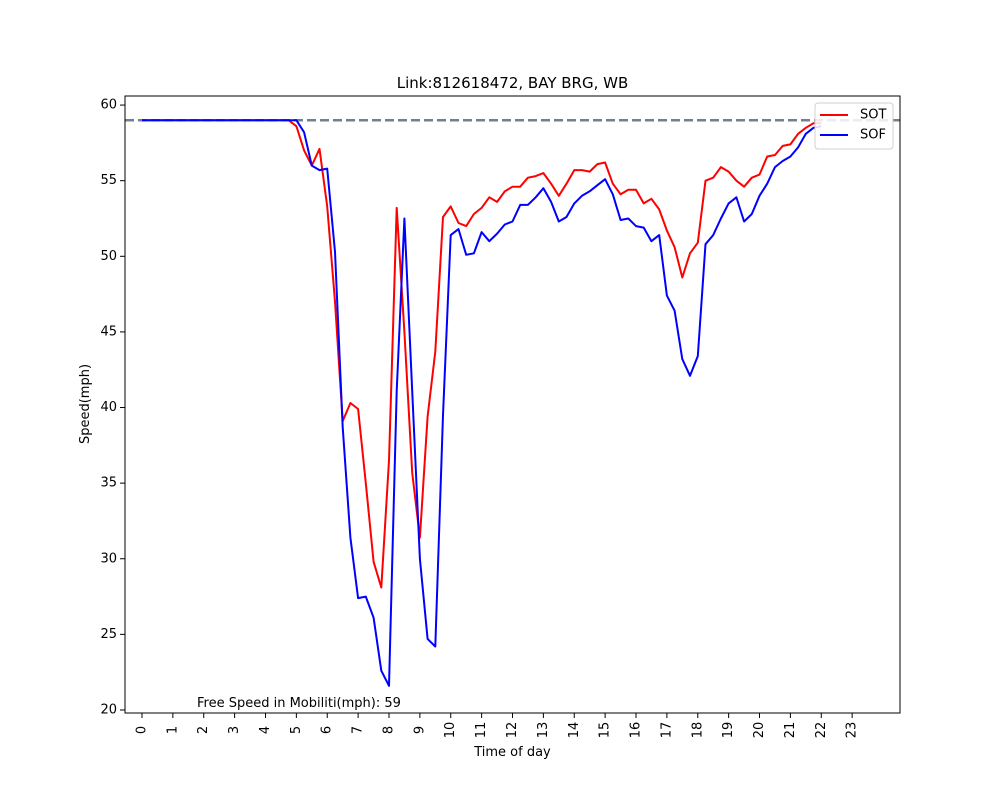  What do you see at coordinates (108, 407) in the screenshot?
I see `y-tick-label: 40` at bounding box center [108, 407].